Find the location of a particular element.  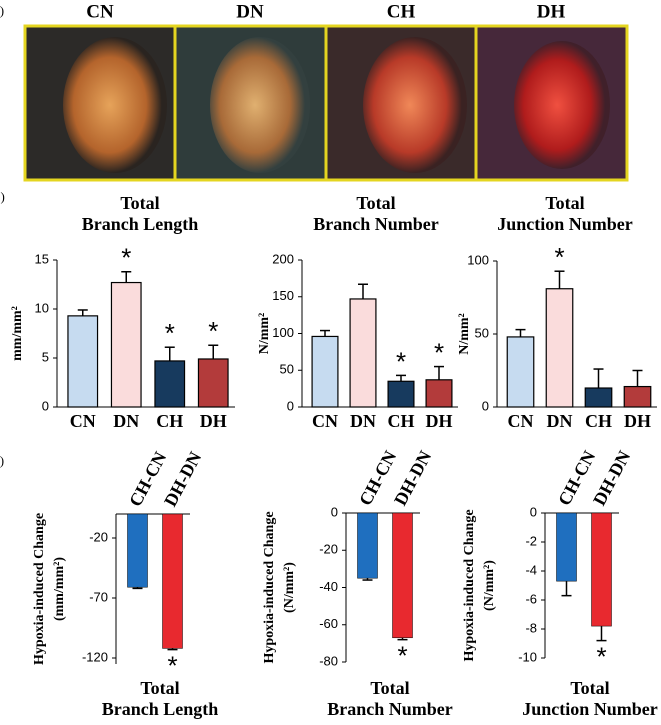

y-tick-label: -70 is located at coordinates (98, 596).